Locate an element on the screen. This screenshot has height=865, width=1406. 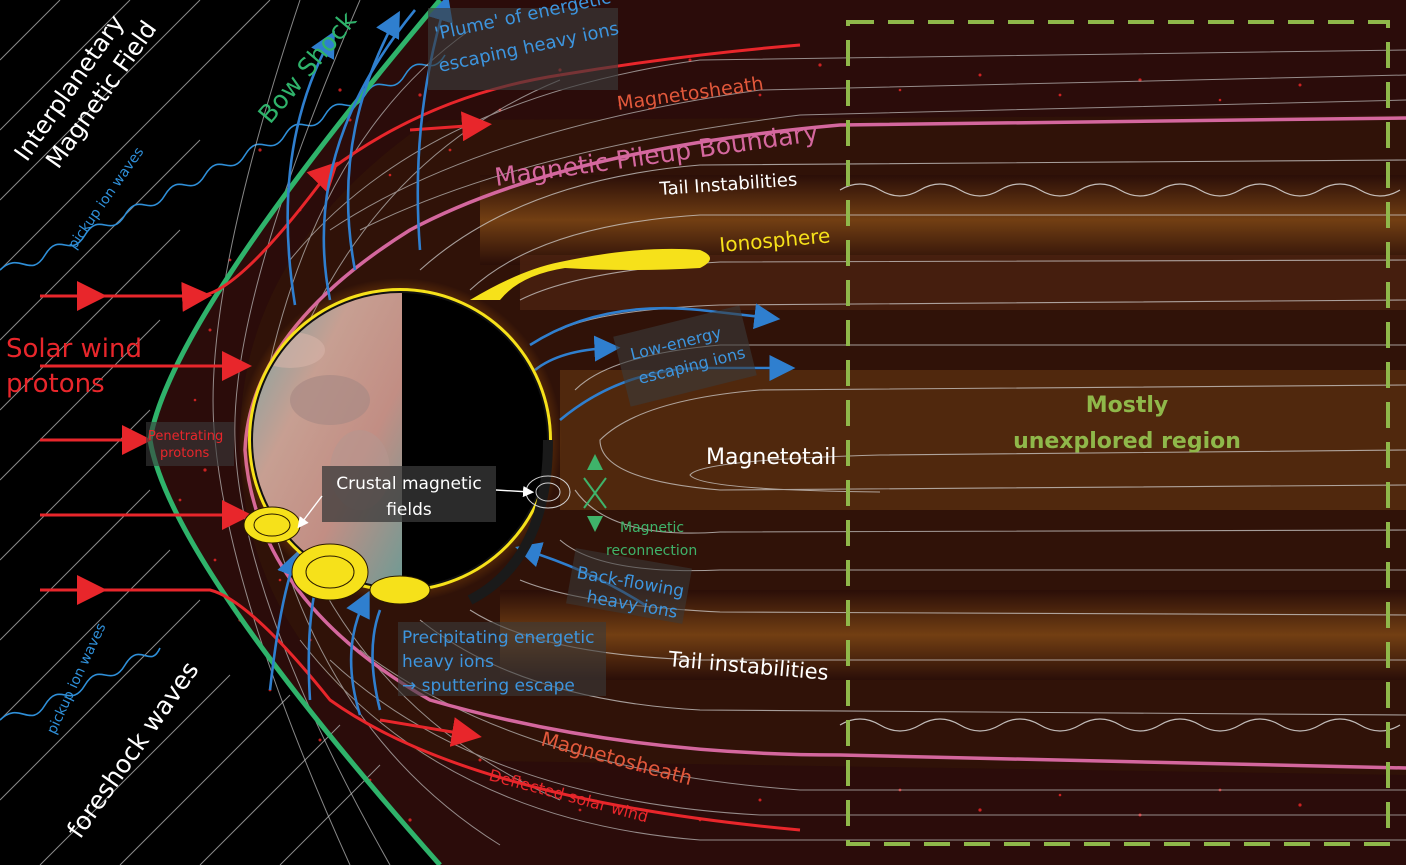
crustal-pointer-right is located at coordinates (515, 491).